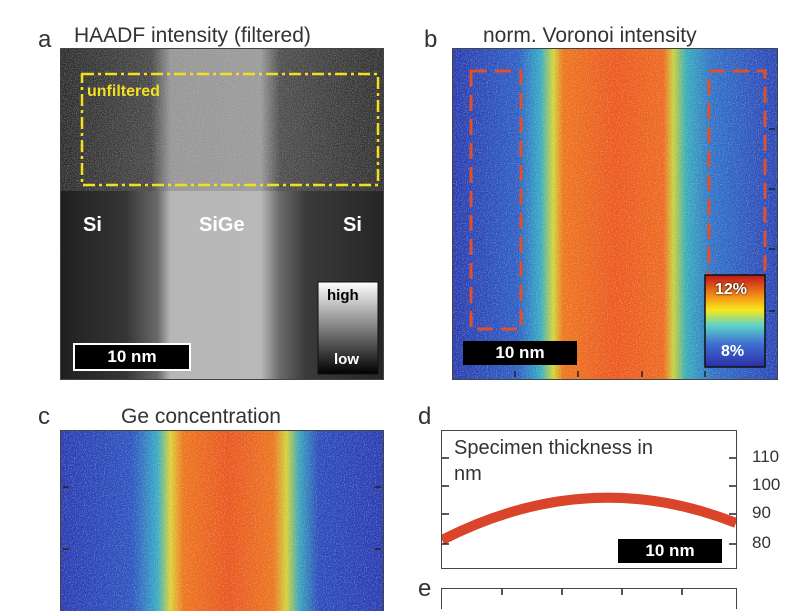  What do you see at coordinates (731, 289) in the screenshot?
I see `colorbar-max-label: 12%` at bounding box center [731, 289].